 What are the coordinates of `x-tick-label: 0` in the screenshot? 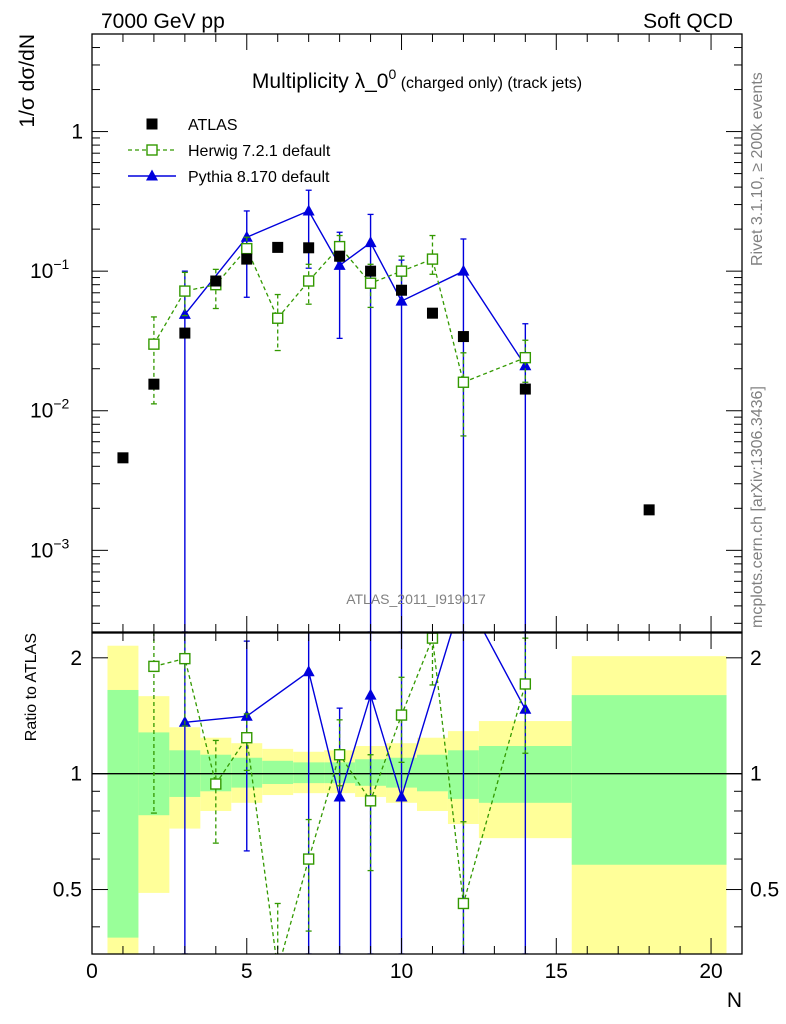 It's located at (92, 971).